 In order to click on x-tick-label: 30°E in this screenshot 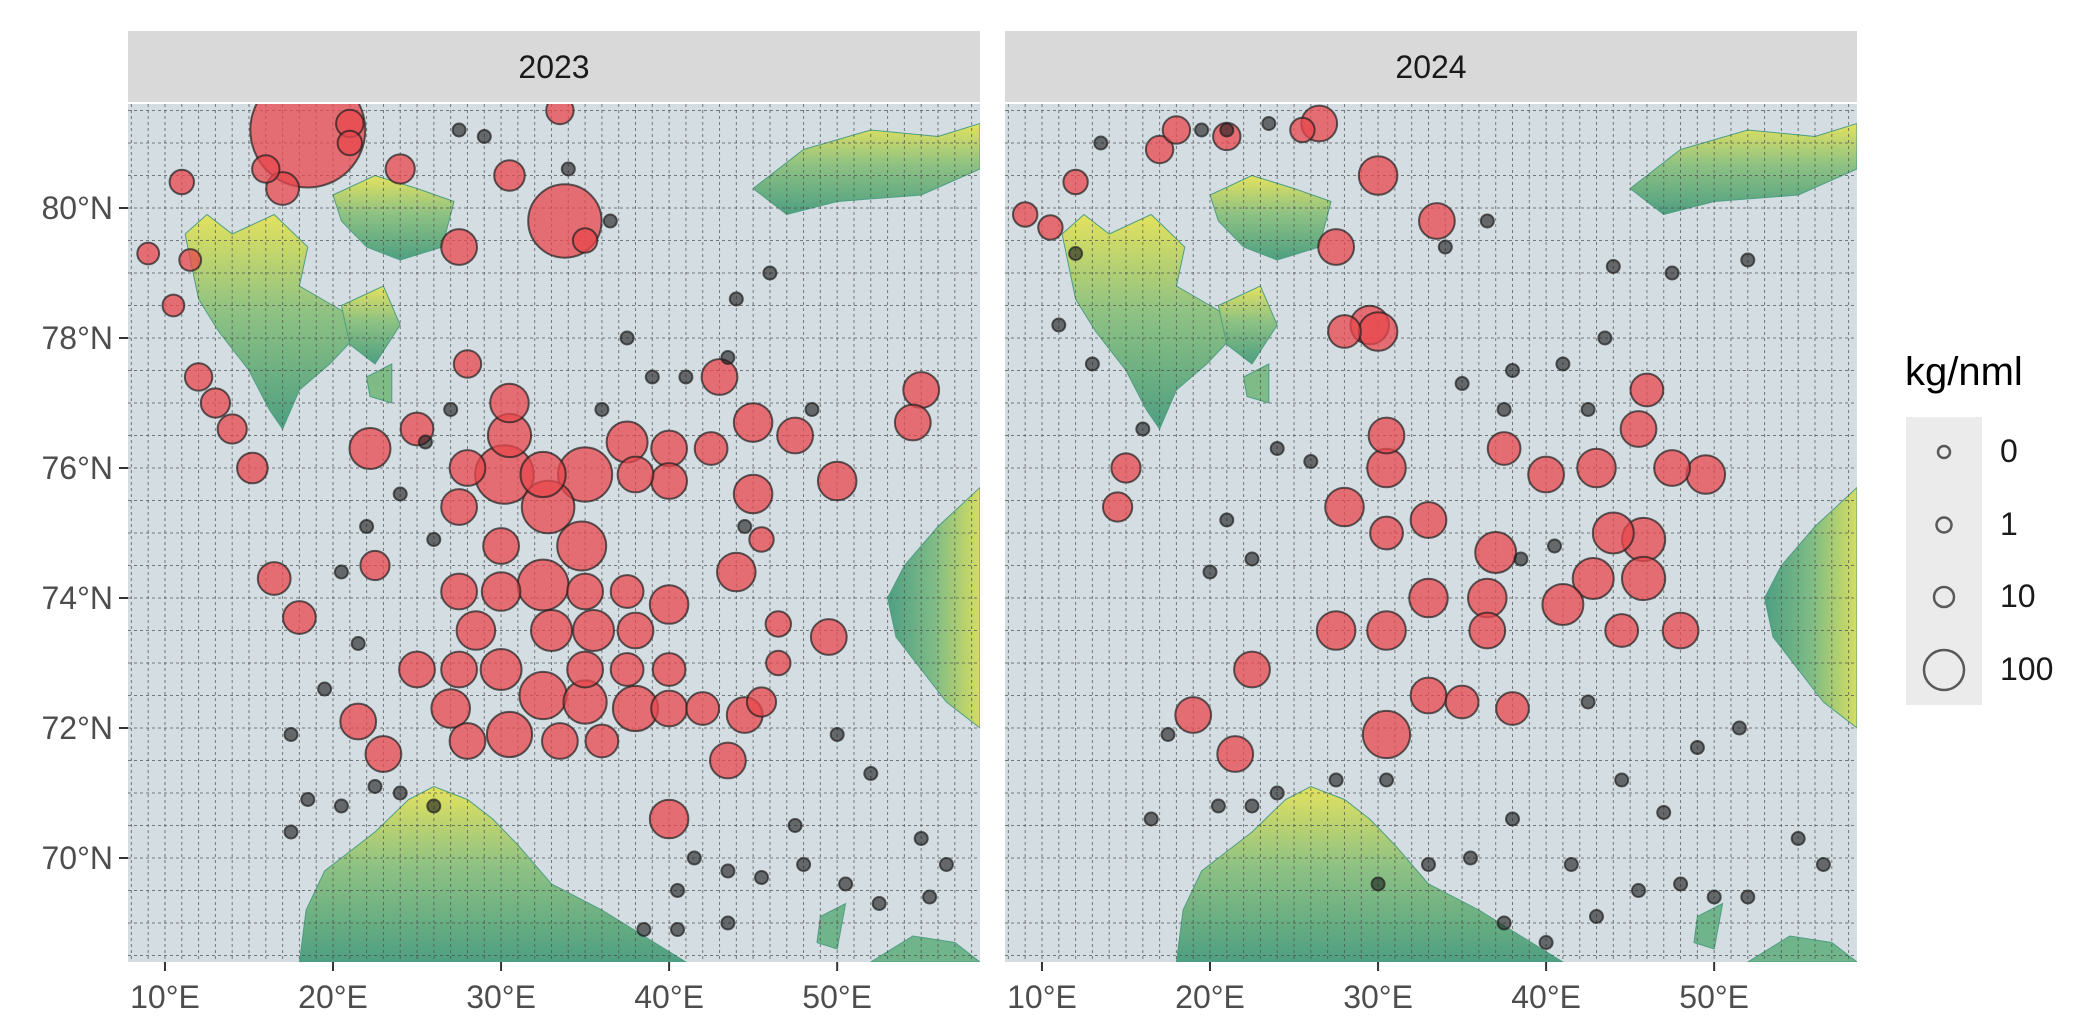, I will do `click(1378, 997)`.